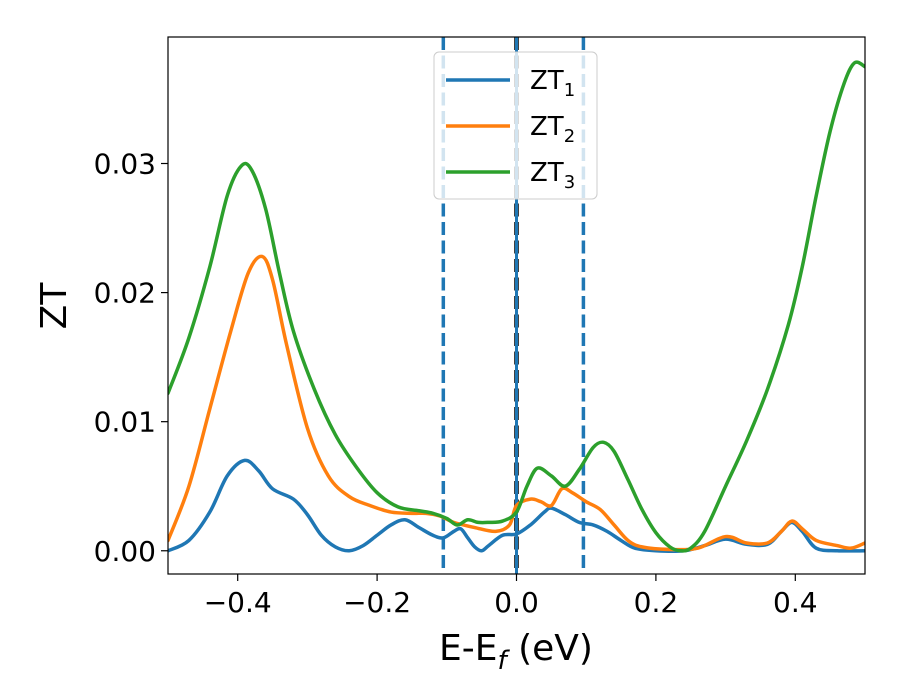 The width and height of the screenshot is (900, 700). Describe the element at coordinates (377, 602) in the screenshot. I see `x-tick-label: −0.2` at that location.